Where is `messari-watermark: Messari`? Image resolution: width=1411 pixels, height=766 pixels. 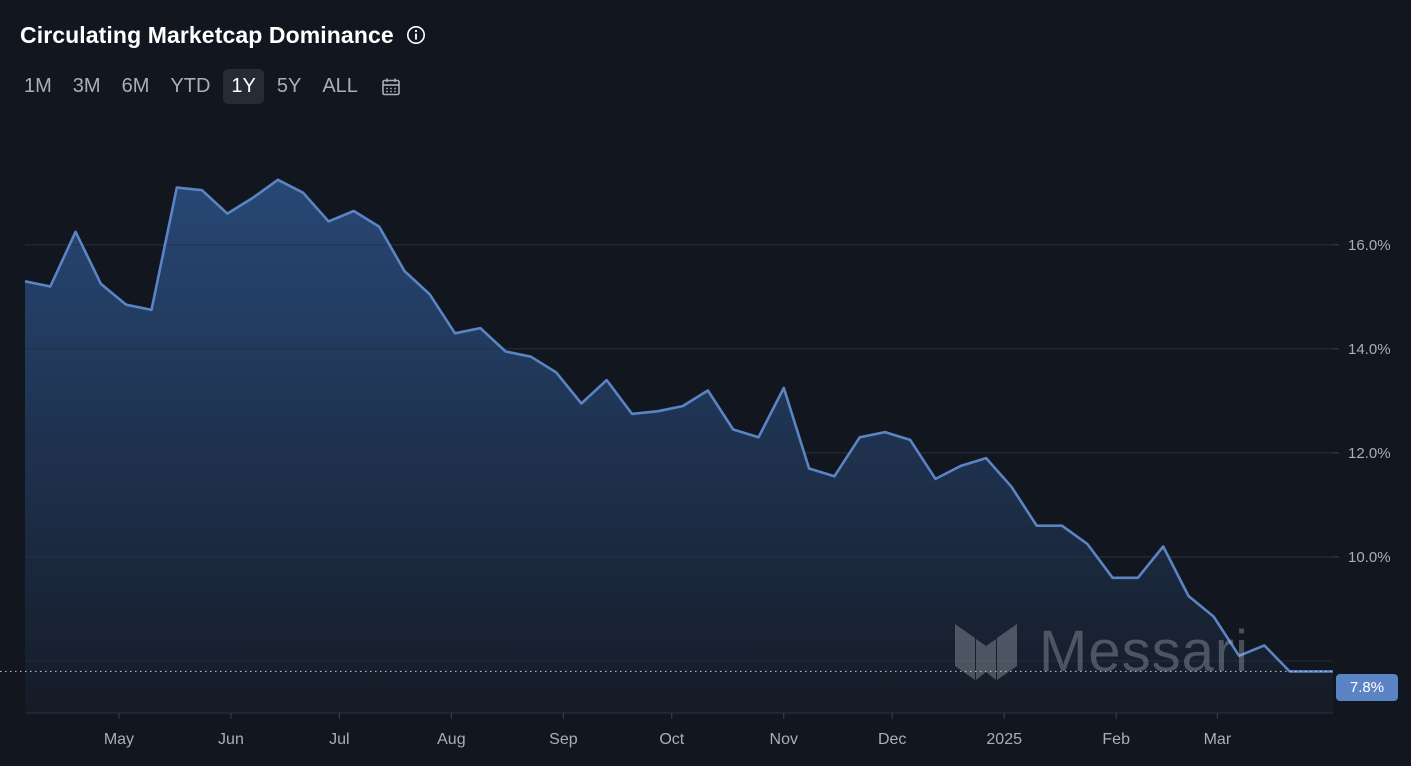 messari-watermark: Messari is located at coordinates (1102, 651).